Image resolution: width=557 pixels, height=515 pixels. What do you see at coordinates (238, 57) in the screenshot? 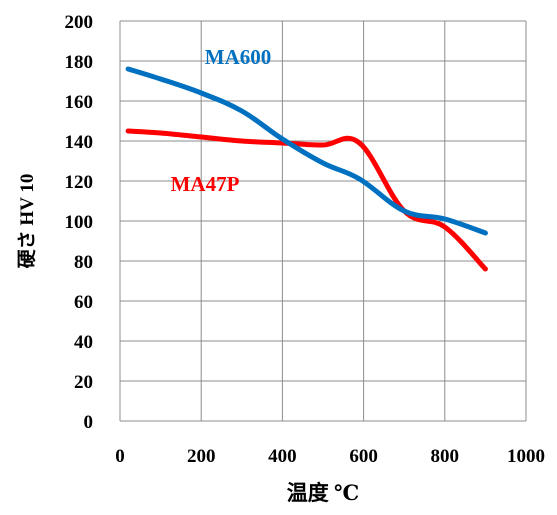
I see `series-label-ma600: MA600` at bounding box center [238, 57].